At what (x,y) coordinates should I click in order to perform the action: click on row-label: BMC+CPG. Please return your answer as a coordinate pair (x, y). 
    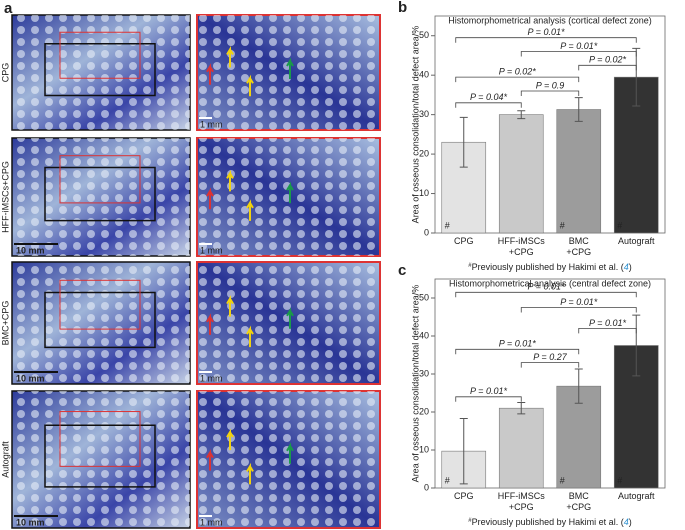
    Looking at the image, I should click on (5, 323).